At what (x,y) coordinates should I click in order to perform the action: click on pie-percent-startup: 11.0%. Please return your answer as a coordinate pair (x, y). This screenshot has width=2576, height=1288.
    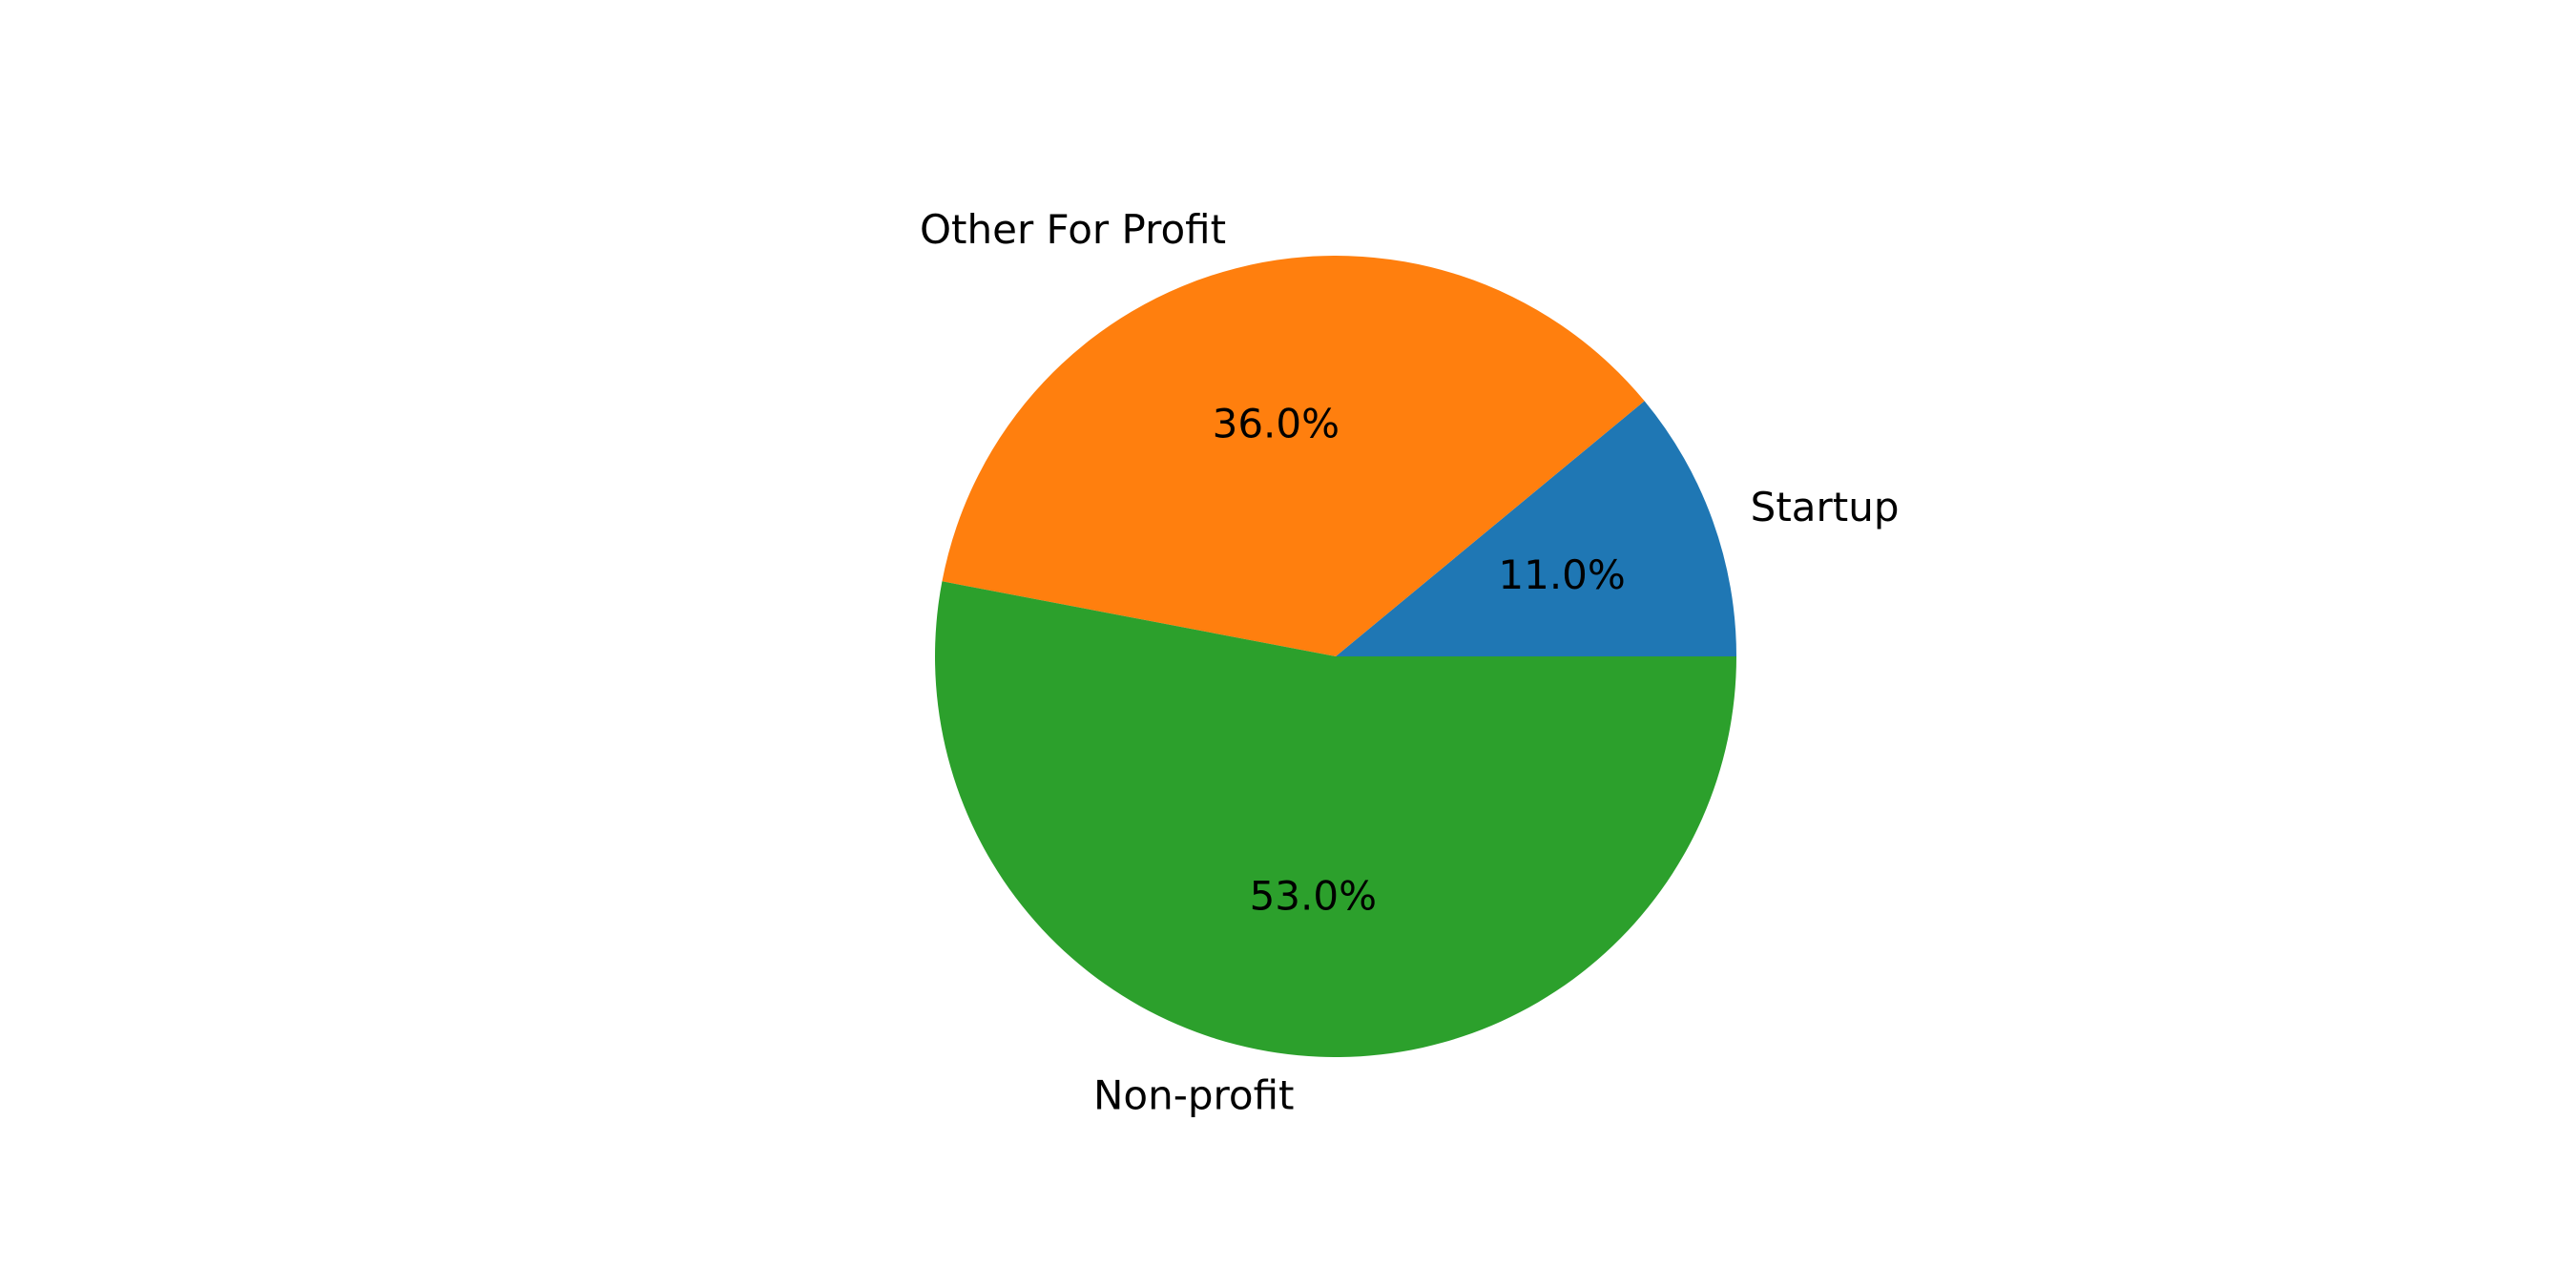
    Looking at the image, I should click on (1561, 574).